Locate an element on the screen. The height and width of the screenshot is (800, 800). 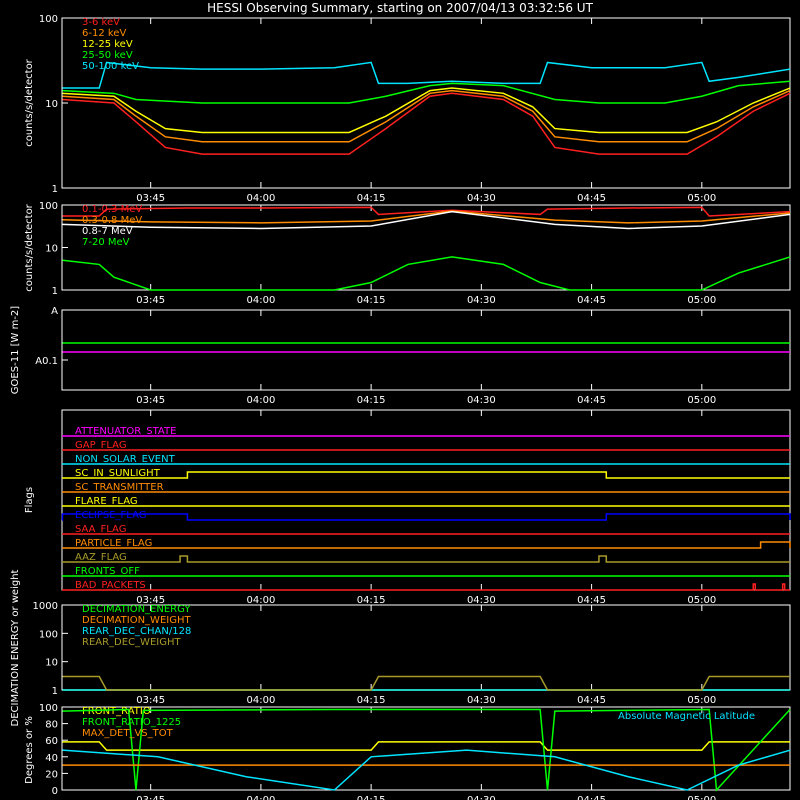
y-axis-label: Flags is located at coordinates (29, 500).